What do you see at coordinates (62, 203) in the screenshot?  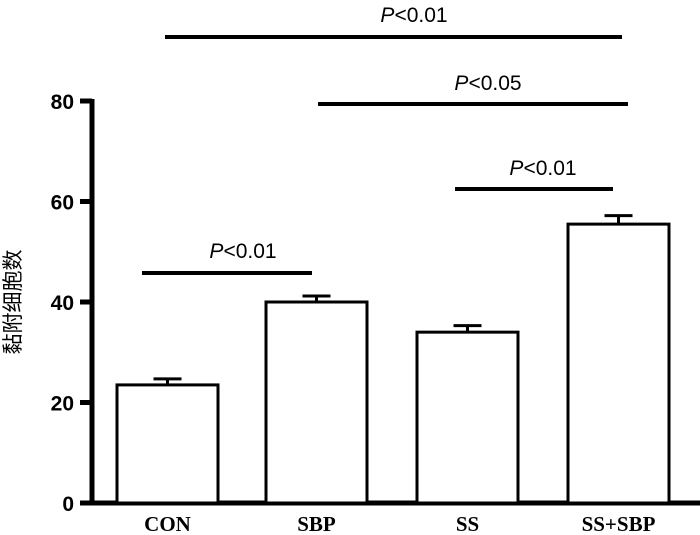 I see `y-tick-label: 60` at bounding box center [62, 203].